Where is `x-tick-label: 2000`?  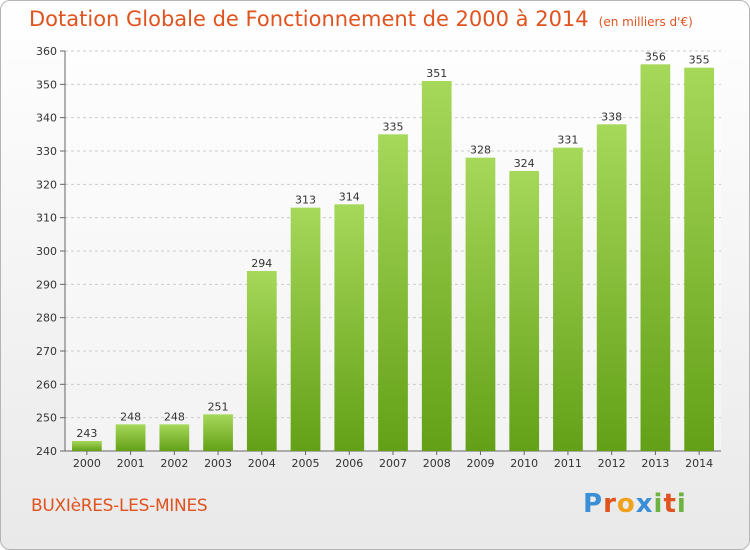
x-tick-label: 2000 is located at coordinates (87, 463).